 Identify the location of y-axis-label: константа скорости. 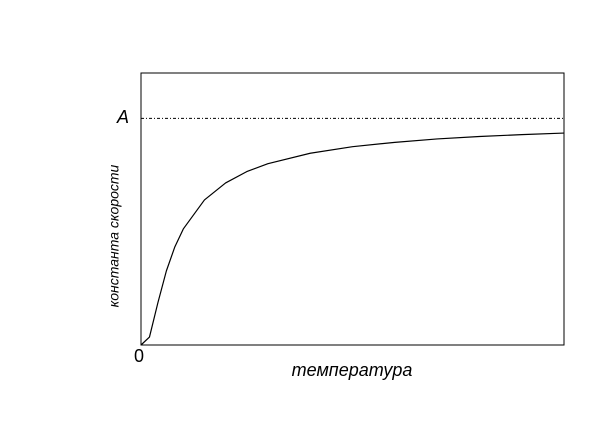
(114, 235).